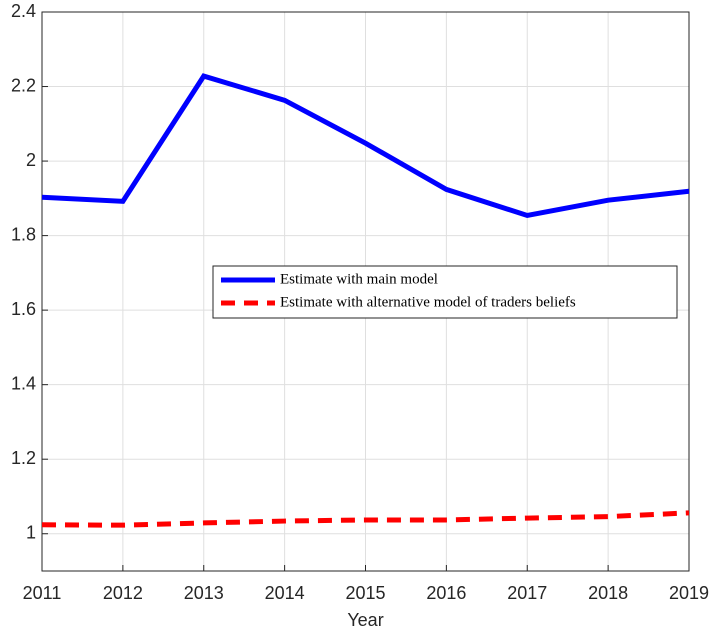 Image resolution: width=714 pixels, height=635 pixels. I want to click on y-tick-label: 1, so click(31, 532).